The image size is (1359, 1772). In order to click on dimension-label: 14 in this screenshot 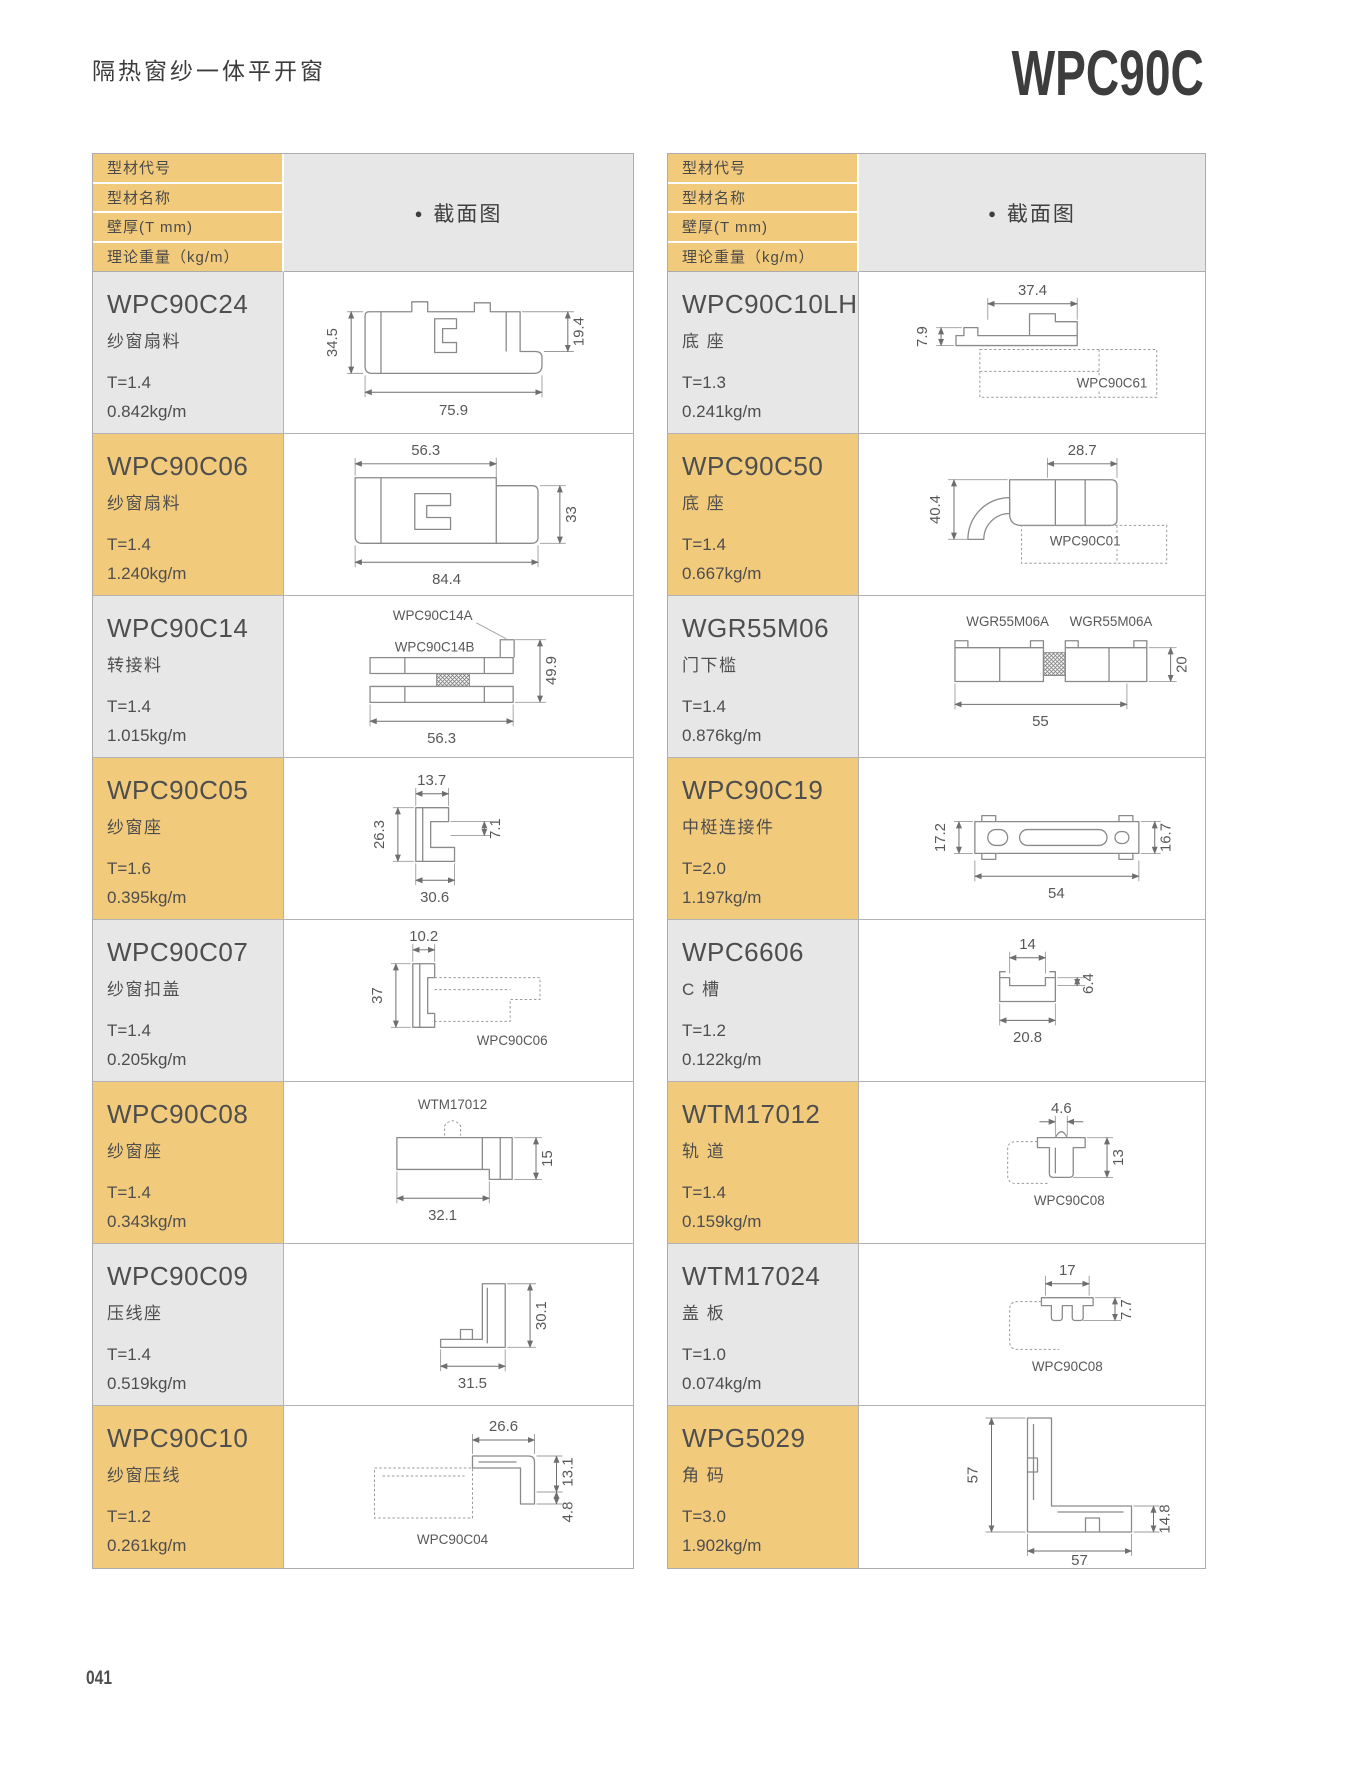, I will do `click(1027, 945)`.